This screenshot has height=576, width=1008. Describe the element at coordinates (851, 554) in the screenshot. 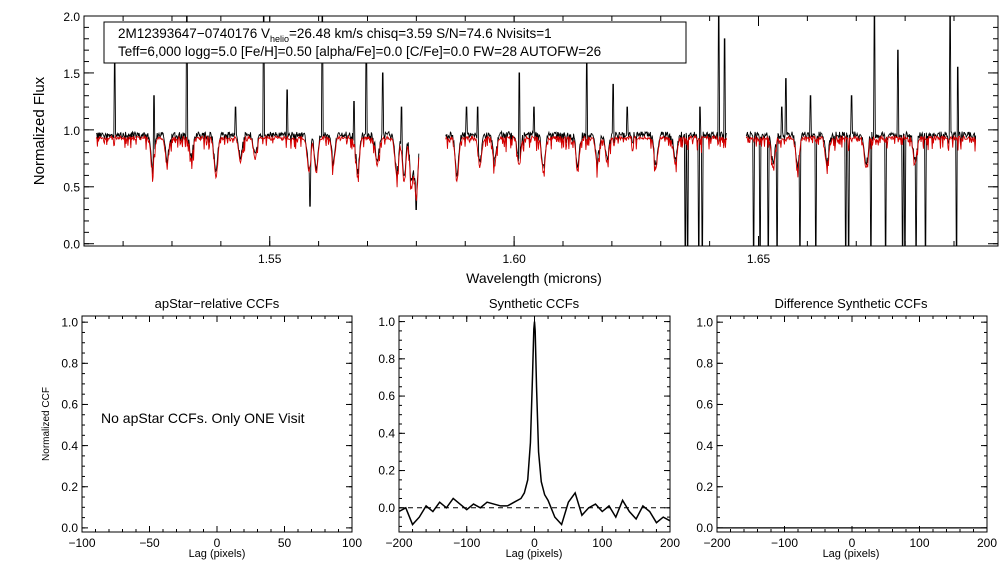

I see `difference-ccf-x-axis-label: Lag (pixels)` at that location.